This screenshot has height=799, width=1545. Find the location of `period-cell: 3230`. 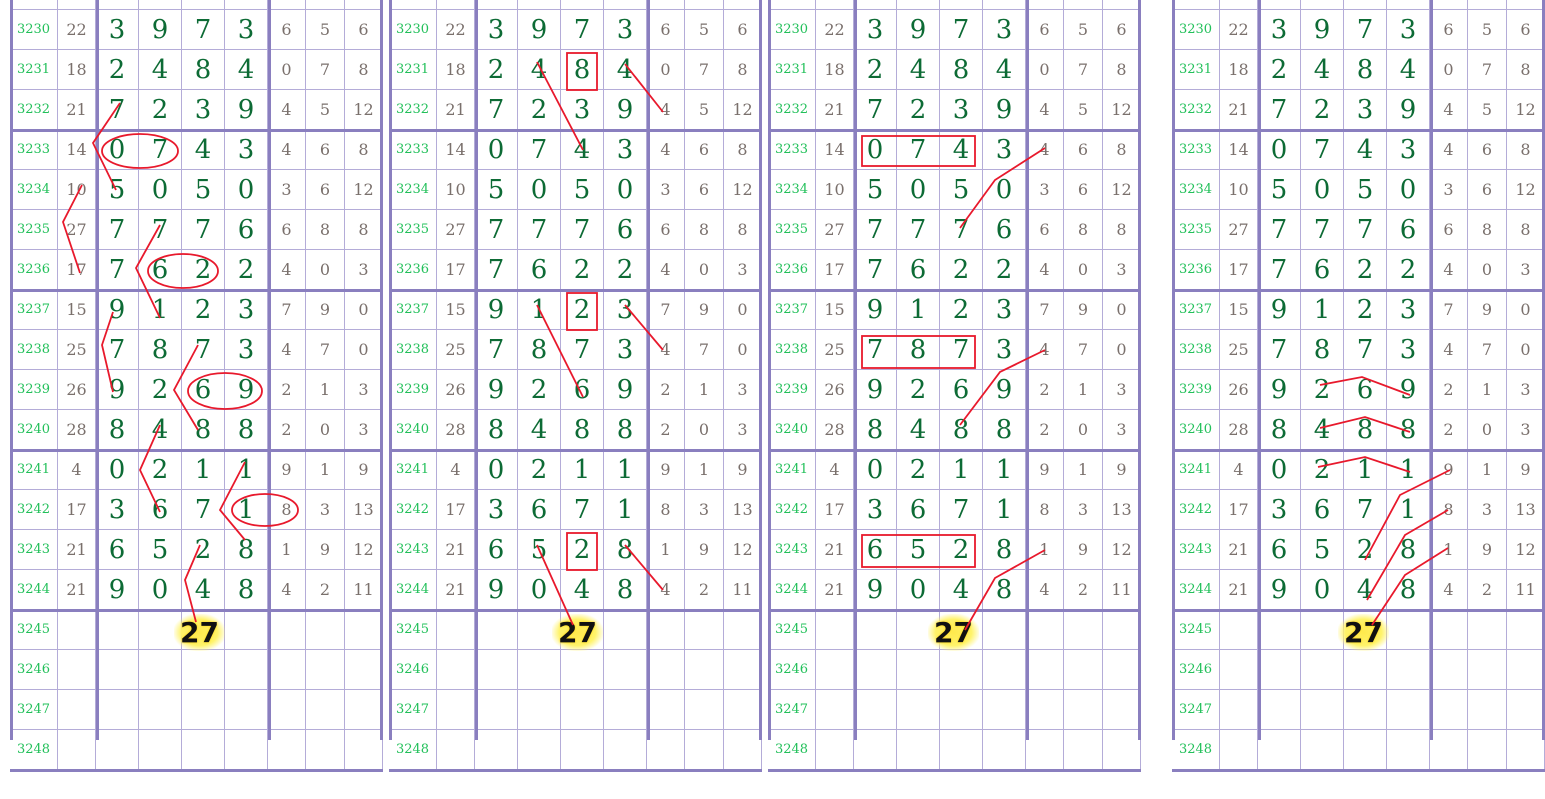

period-cell: 3230 is located at coordinates (413, 30).